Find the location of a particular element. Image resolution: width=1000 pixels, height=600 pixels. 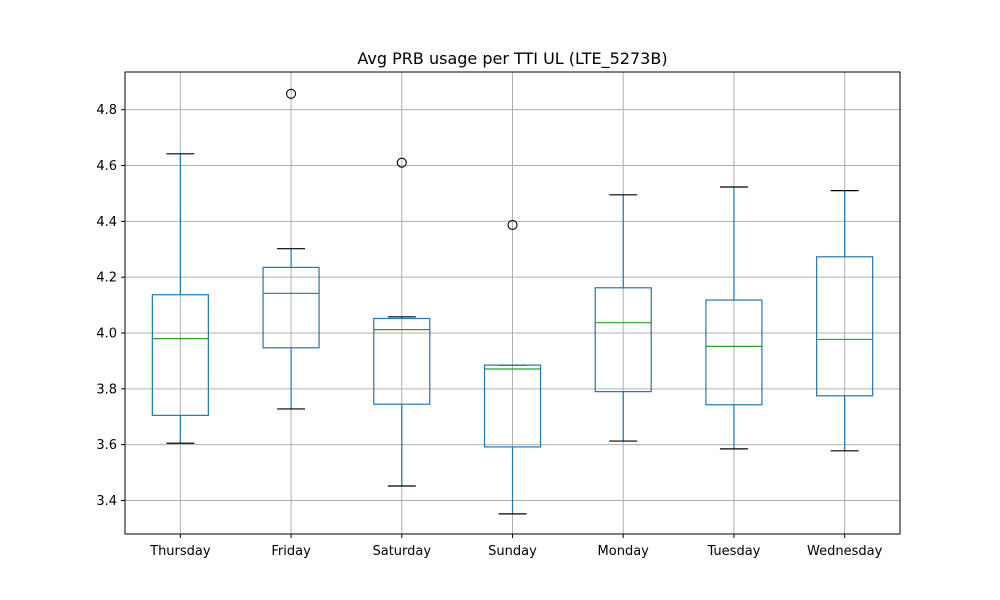

box-group-tuesday is located at coordinates (734, 318).